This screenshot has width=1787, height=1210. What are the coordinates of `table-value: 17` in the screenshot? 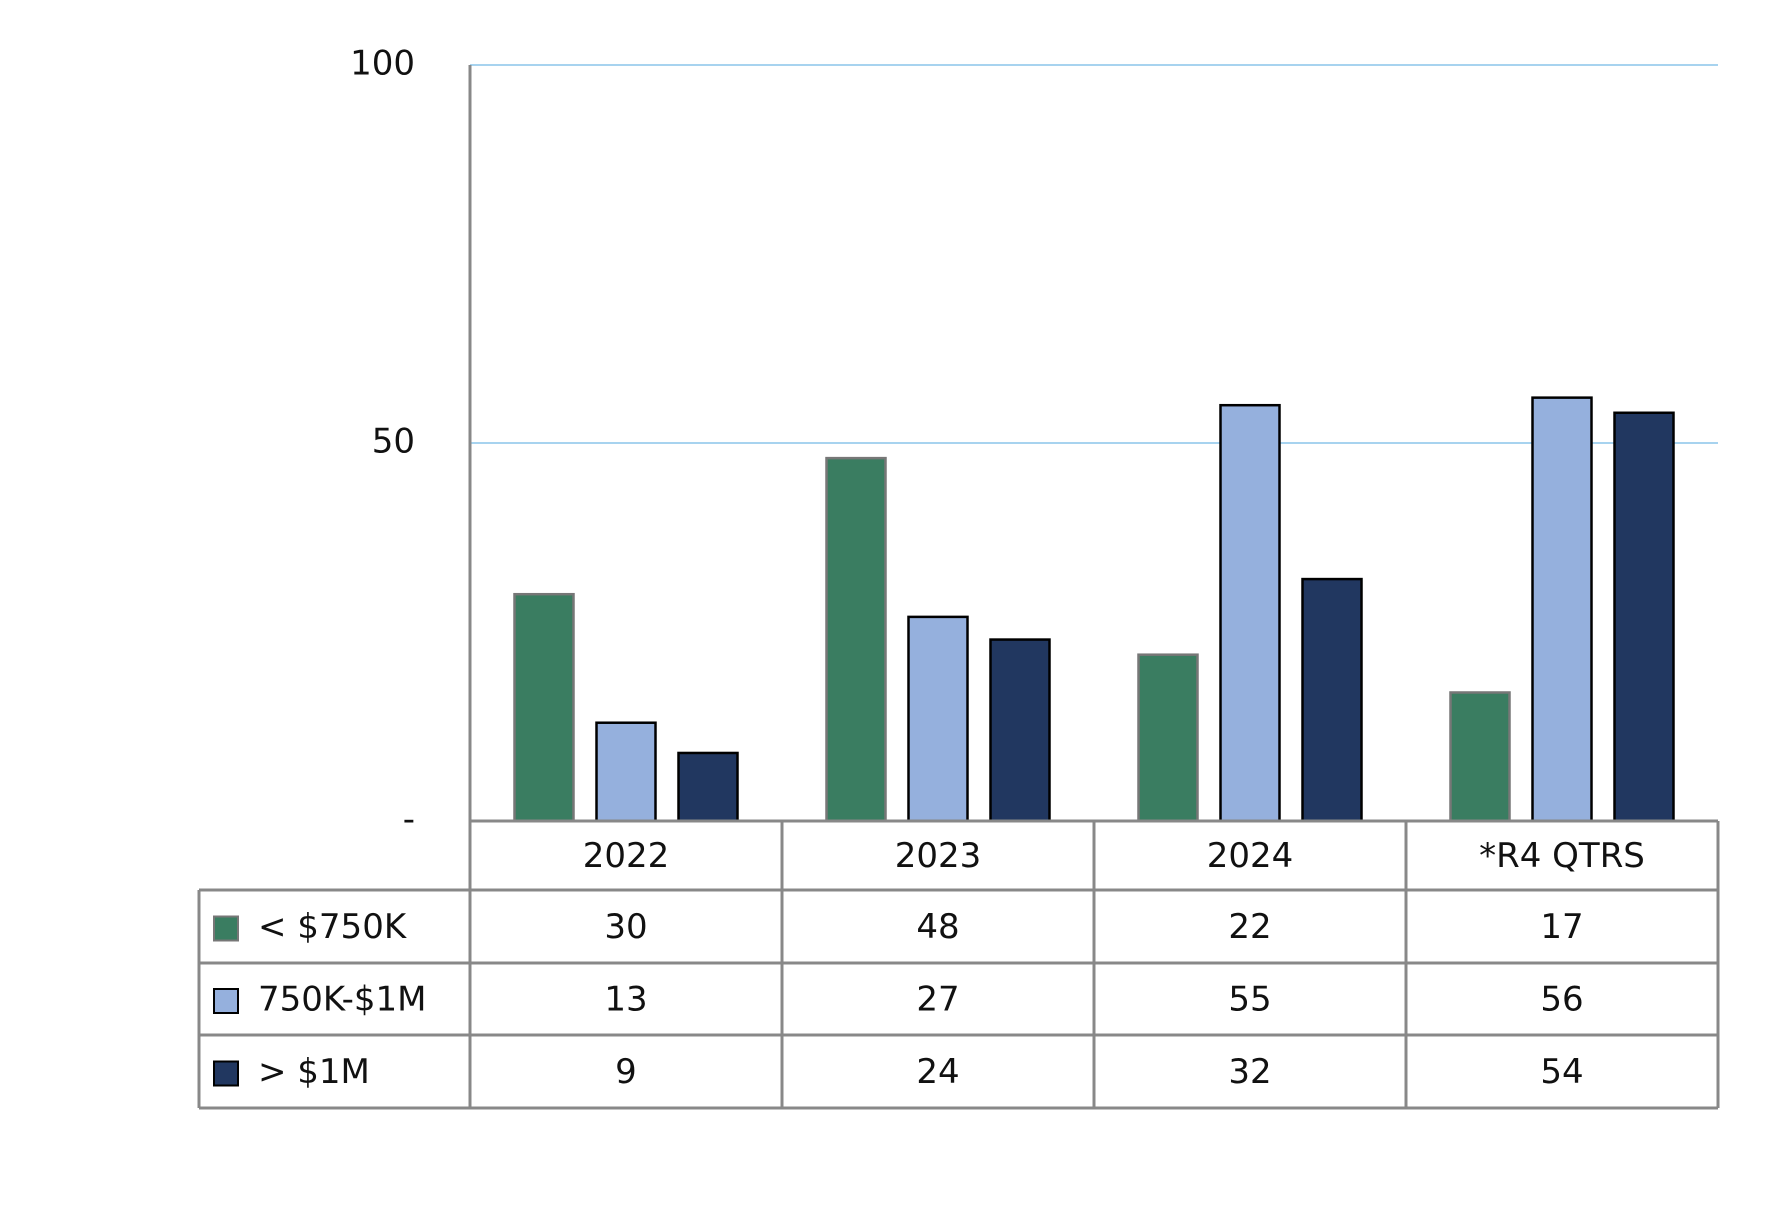 It's located at (1561, 927).